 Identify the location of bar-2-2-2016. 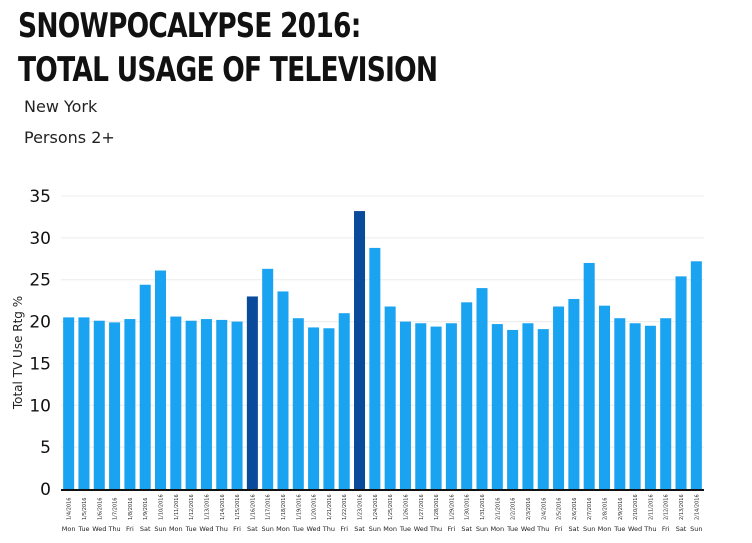
(513, 409).